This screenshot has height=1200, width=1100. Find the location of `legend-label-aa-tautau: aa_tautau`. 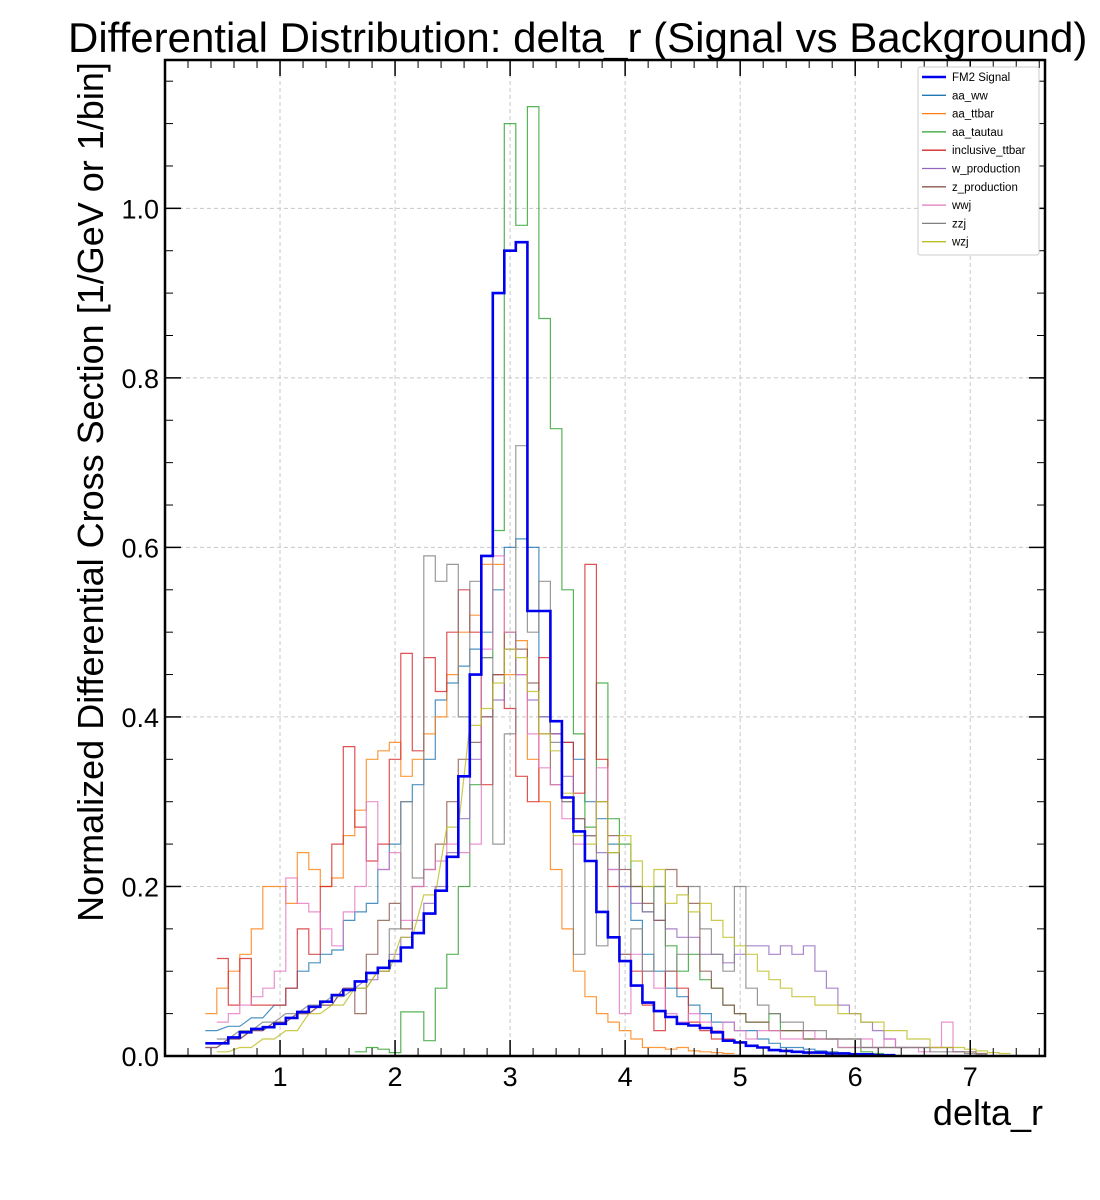

legend-label-aa-tautau: aa_tautau is located at coordinates (977, 133).